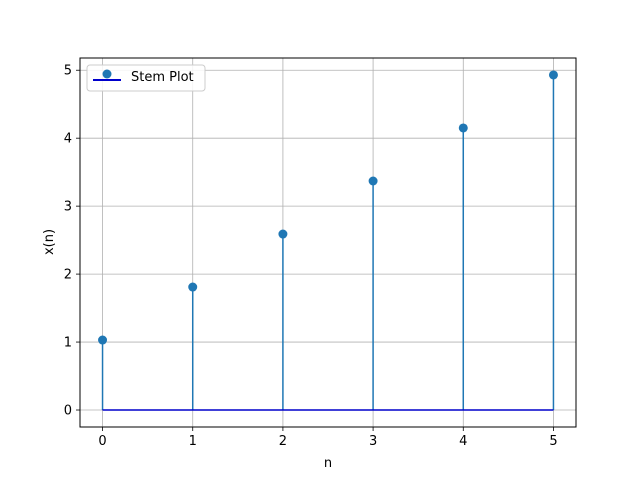 This screenshot has width=640, height=480. I want to click on y-tick-label: 5, so click(68, 71).